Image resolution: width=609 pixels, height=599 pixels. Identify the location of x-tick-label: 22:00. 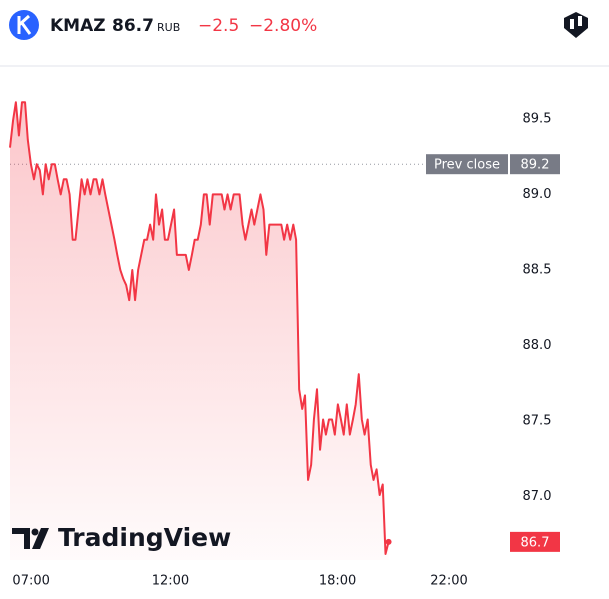
(448, 581).